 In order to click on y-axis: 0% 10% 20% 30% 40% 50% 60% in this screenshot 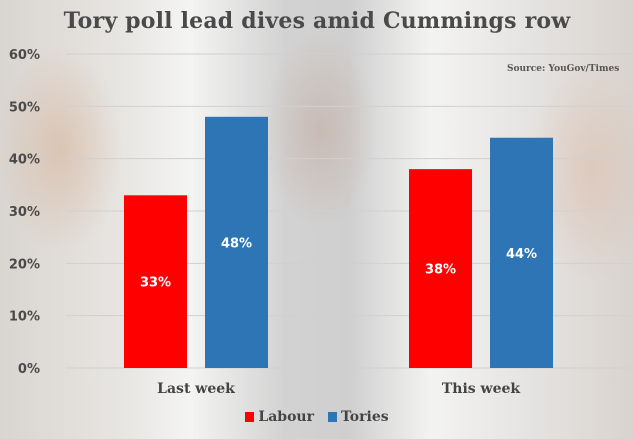, I will do `click(24, 212)`.